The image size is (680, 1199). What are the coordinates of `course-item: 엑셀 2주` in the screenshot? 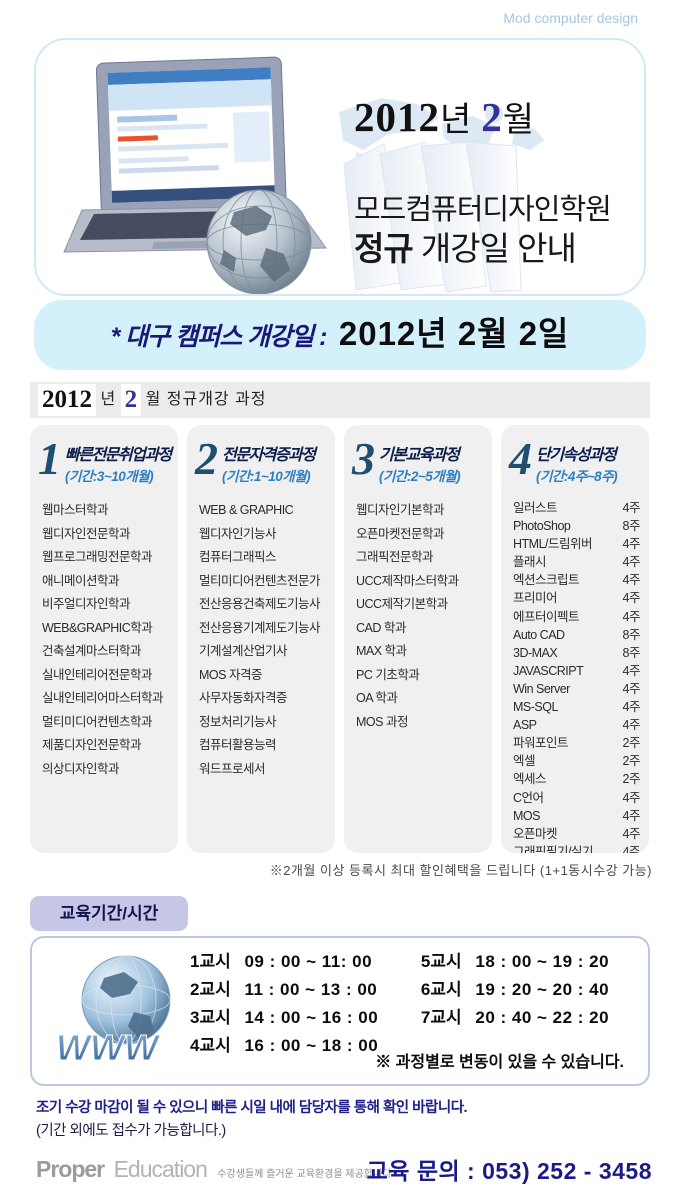 It's located at (575, 761).